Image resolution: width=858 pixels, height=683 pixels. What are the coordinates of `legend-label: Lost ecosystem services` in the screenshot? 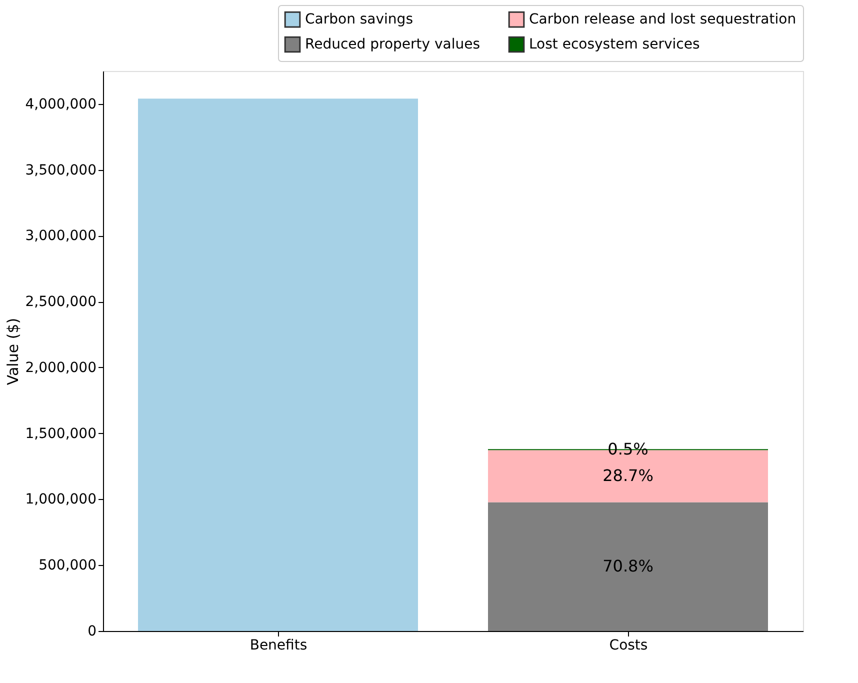 It's located at (614, 44).